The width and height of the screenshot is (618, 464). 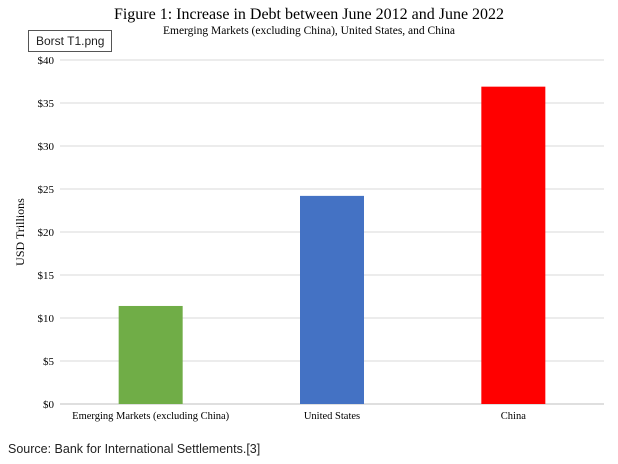 What do you see at coordinates (70, 41) in the screenshot?
I see `file-name-tag: Borst T1.png` at bounding box center [70, 41].